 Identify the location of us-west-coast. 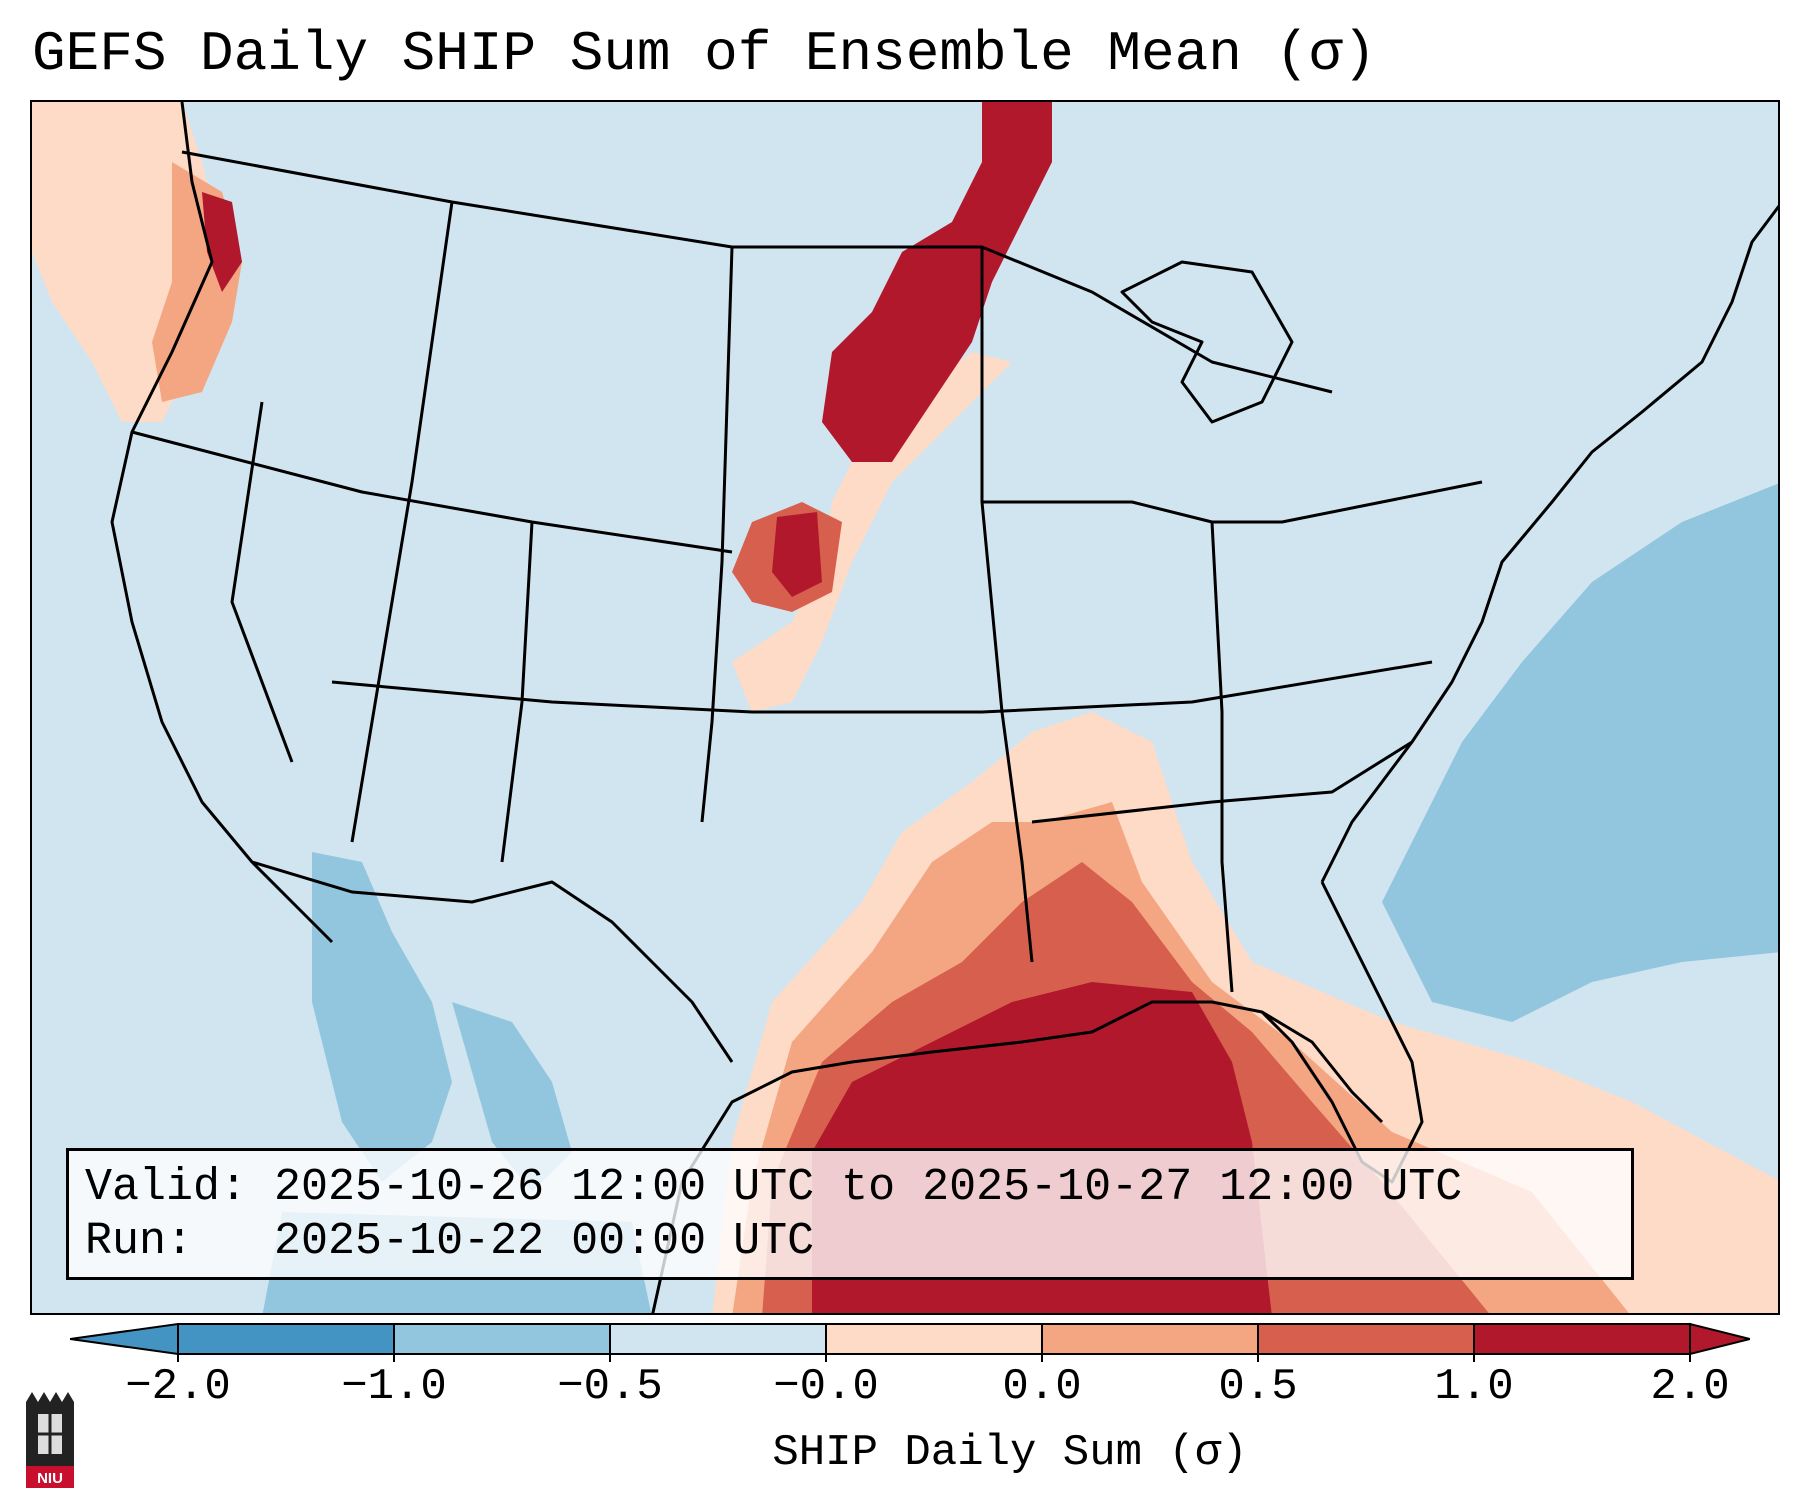
(222, 523).